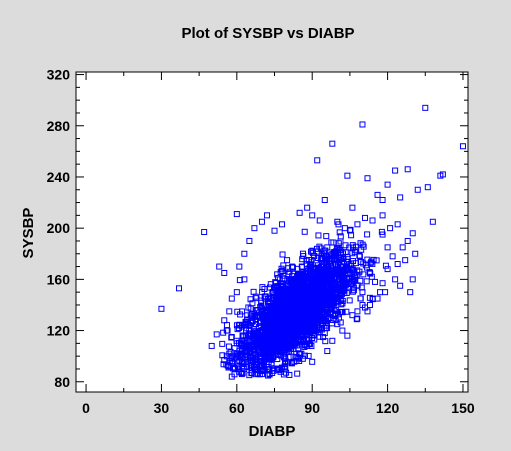 This screenshot has height=451, width=511. I want to click on x-tick-label: 60, so click(237, 408).